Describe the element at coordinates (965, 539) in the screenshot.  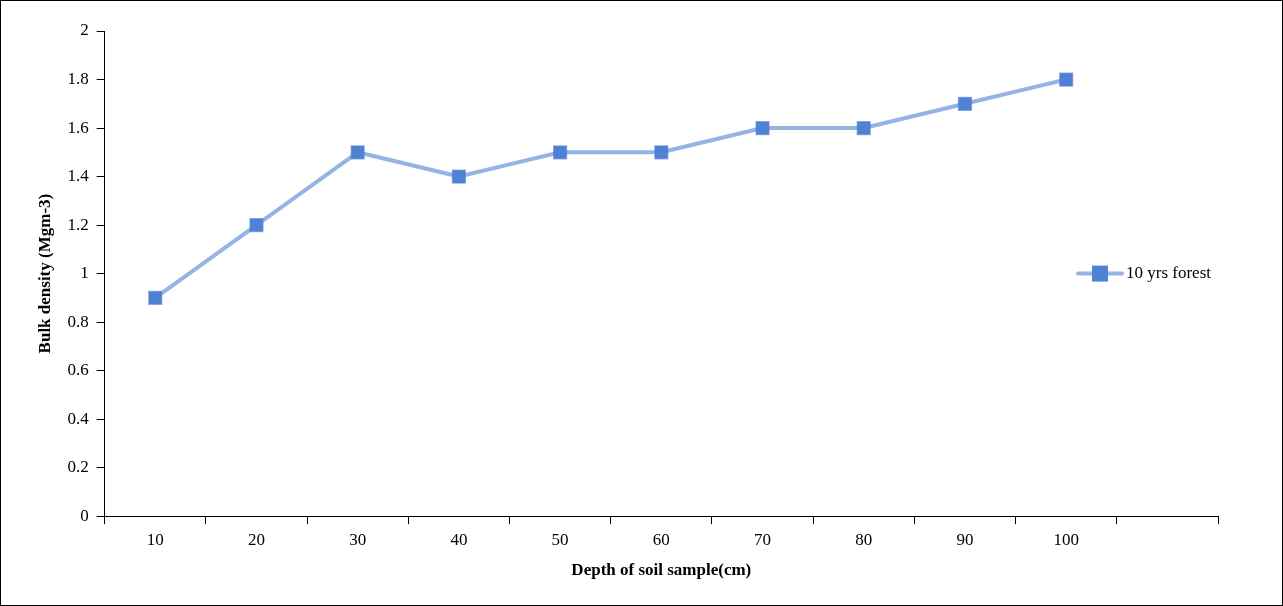
I see `x-tick-label: 90` at that location.